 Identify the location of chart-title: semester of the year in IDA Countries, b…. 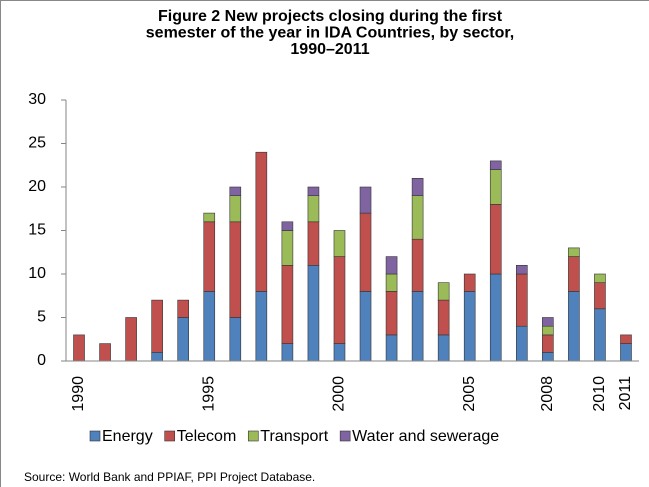
(330, 33).